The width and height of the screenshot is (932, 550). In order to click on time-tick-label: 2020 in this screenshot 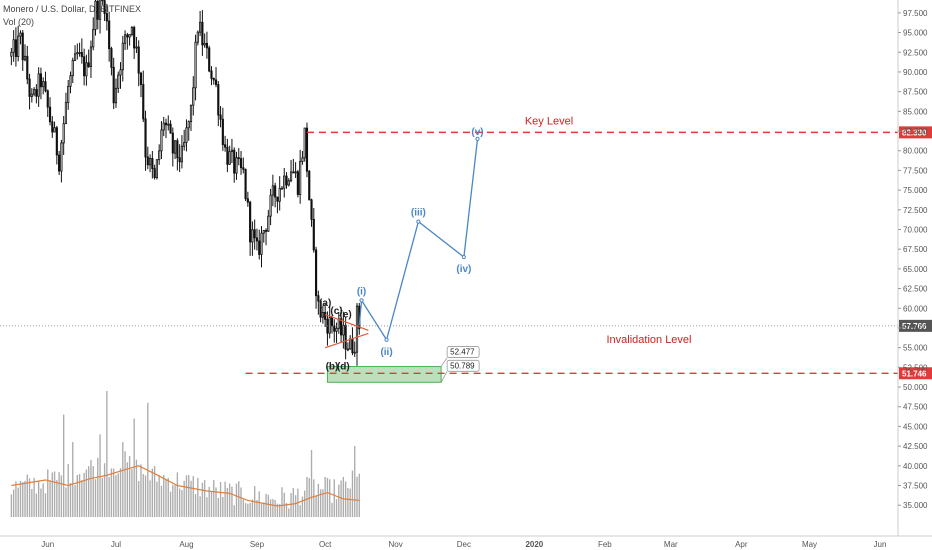, I will do `click(534, 544)`.